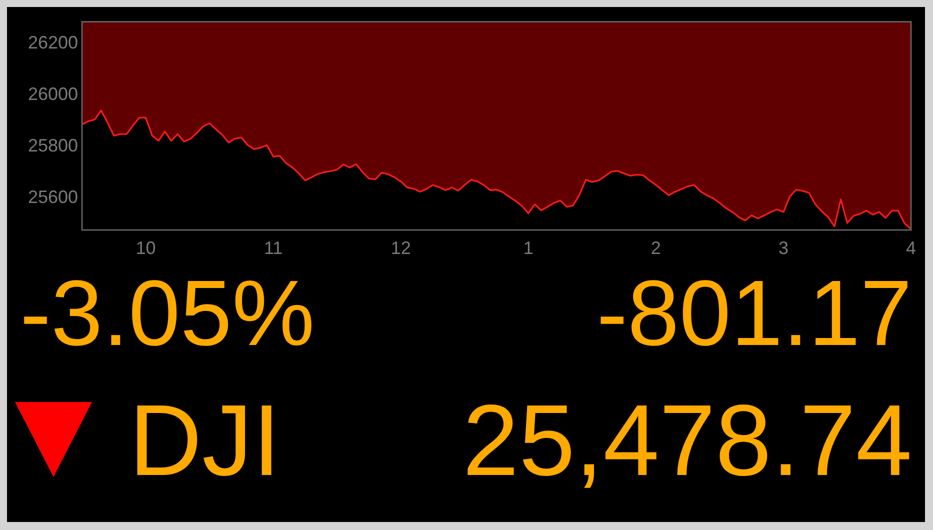 The height and width of the screenshot is (530, 933). I want to click on y-tick-label: 26000, so click(53, 94).